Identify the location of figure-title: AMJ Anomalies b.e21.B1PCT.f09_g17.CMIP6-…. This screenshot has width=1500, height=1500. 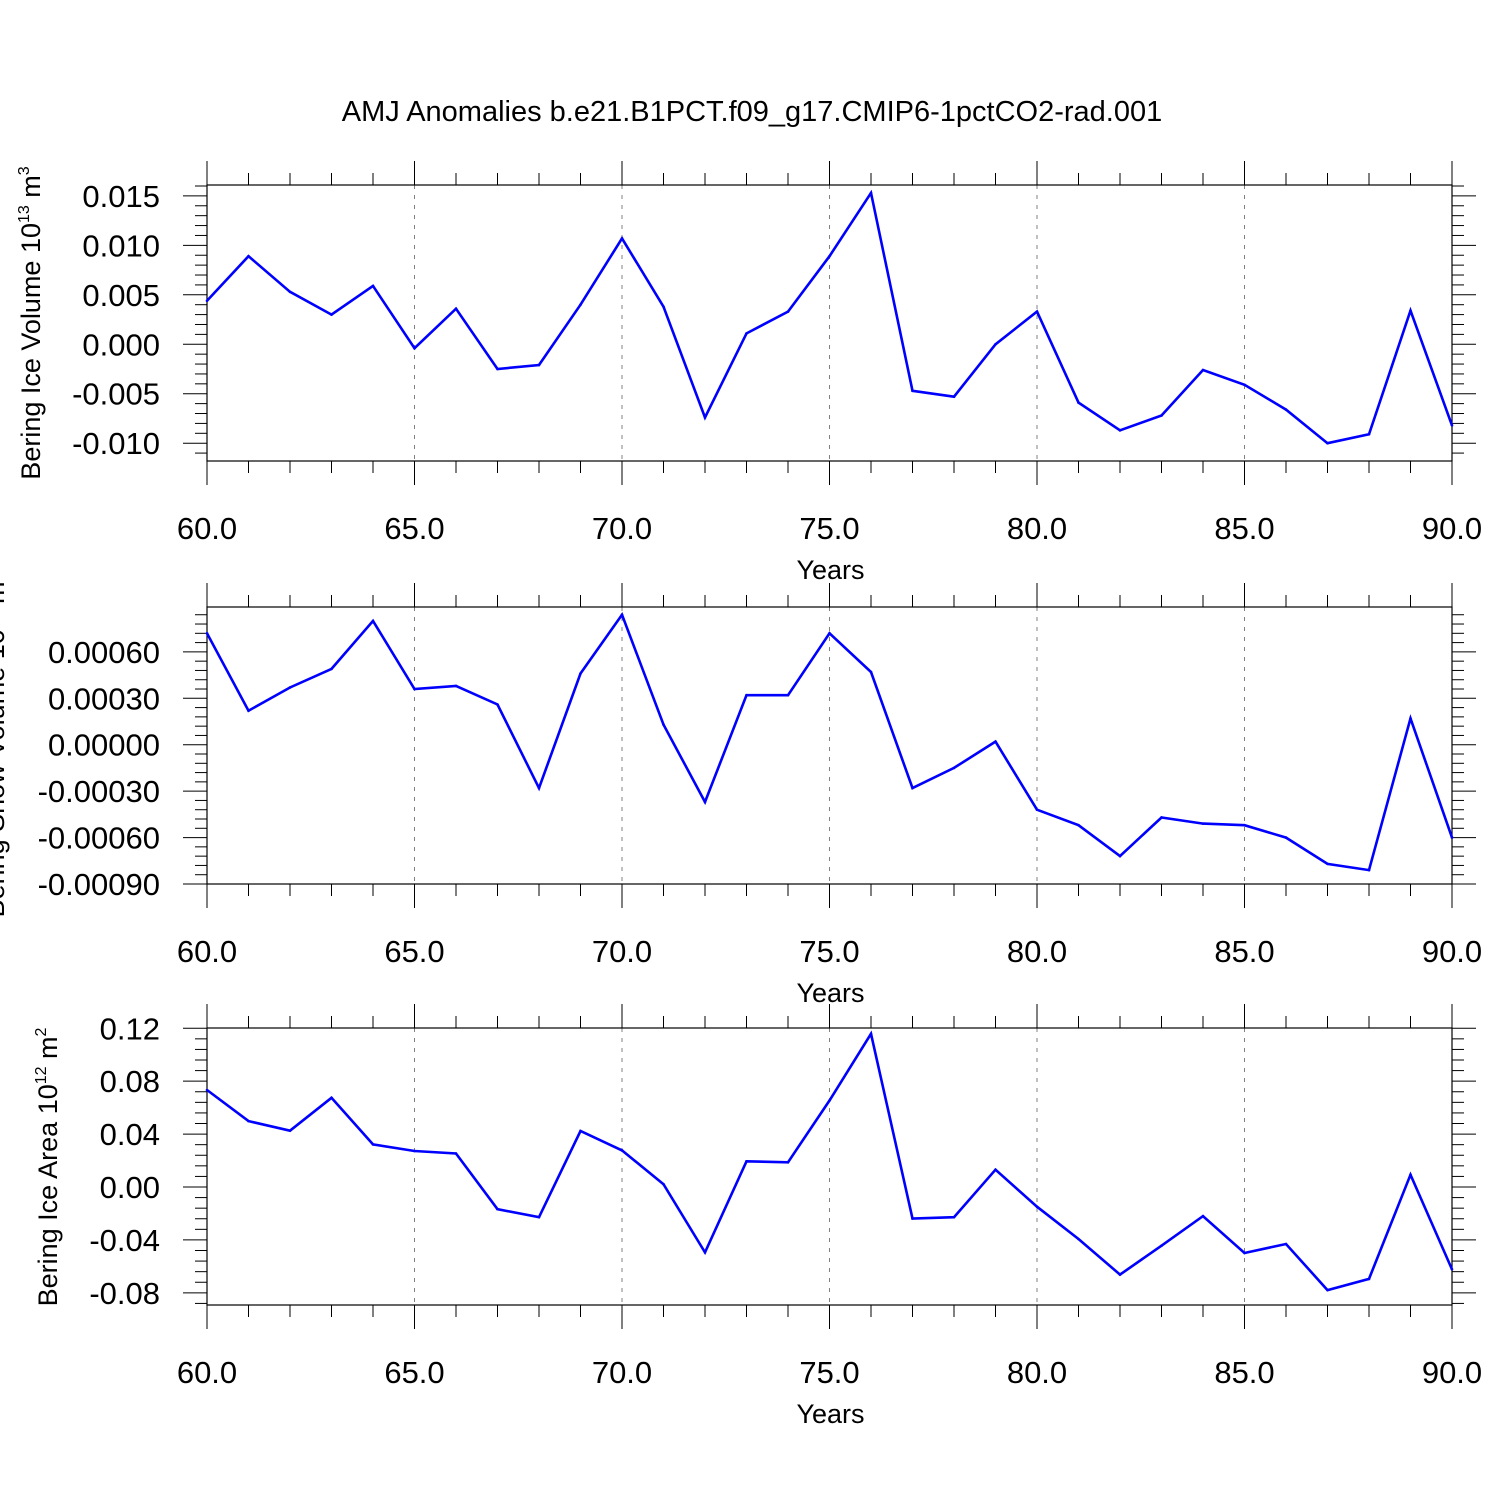
(752, 112).